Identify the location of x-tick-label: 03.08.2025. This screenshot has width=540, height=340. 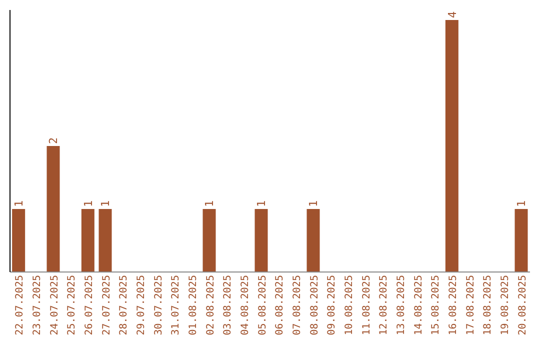
(228, 305).